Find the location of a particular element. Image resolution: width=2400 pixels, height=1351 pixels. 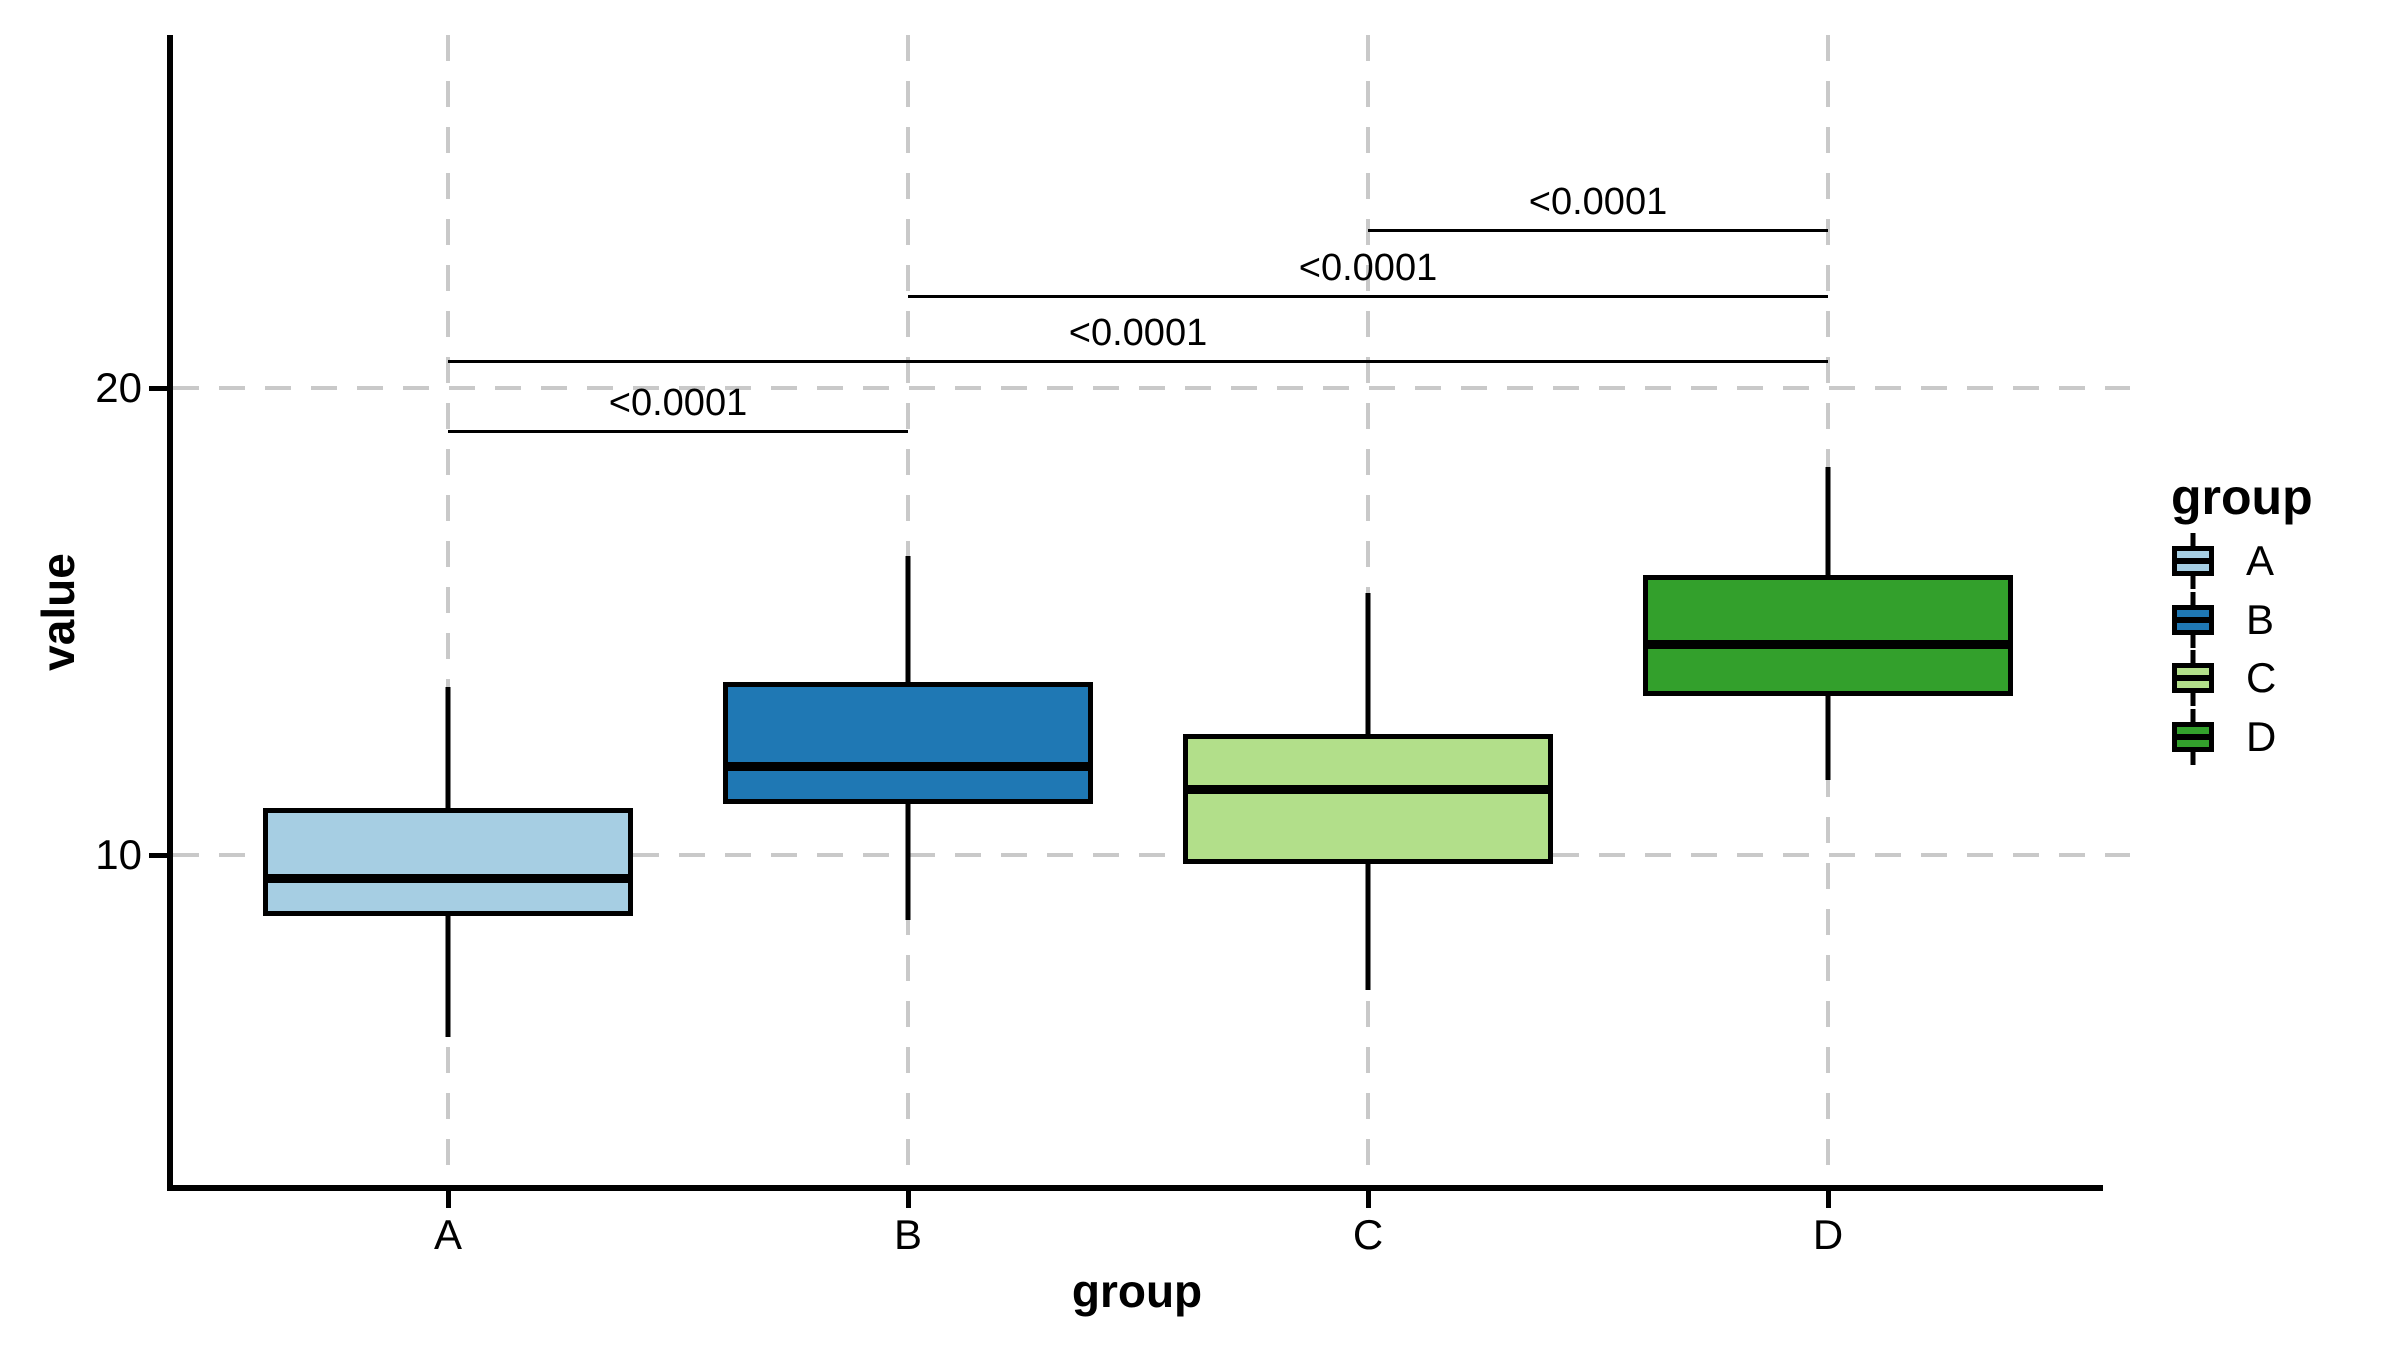

legend-key-D is located at coordinates (2193, 737).